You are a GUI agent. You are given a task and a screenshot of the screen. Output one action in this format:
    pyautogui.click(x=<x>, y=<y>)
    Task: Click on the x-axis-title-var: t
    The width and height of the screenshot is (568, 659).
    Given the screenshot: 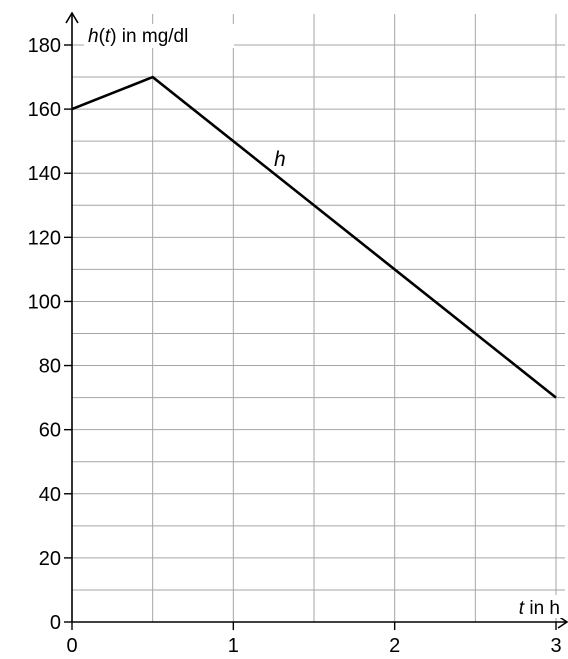 What is the action you would take?
    pyautogui.click(x=522, y=608)
    